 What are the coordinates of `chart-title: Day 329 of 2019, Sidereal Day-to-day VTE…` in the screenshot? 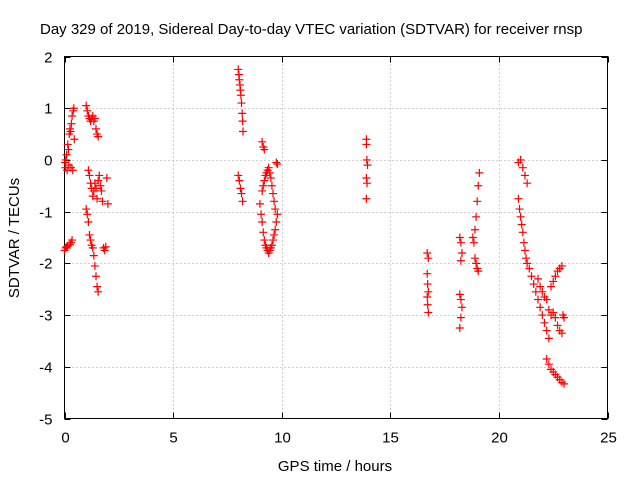 It's located at (311, 29).